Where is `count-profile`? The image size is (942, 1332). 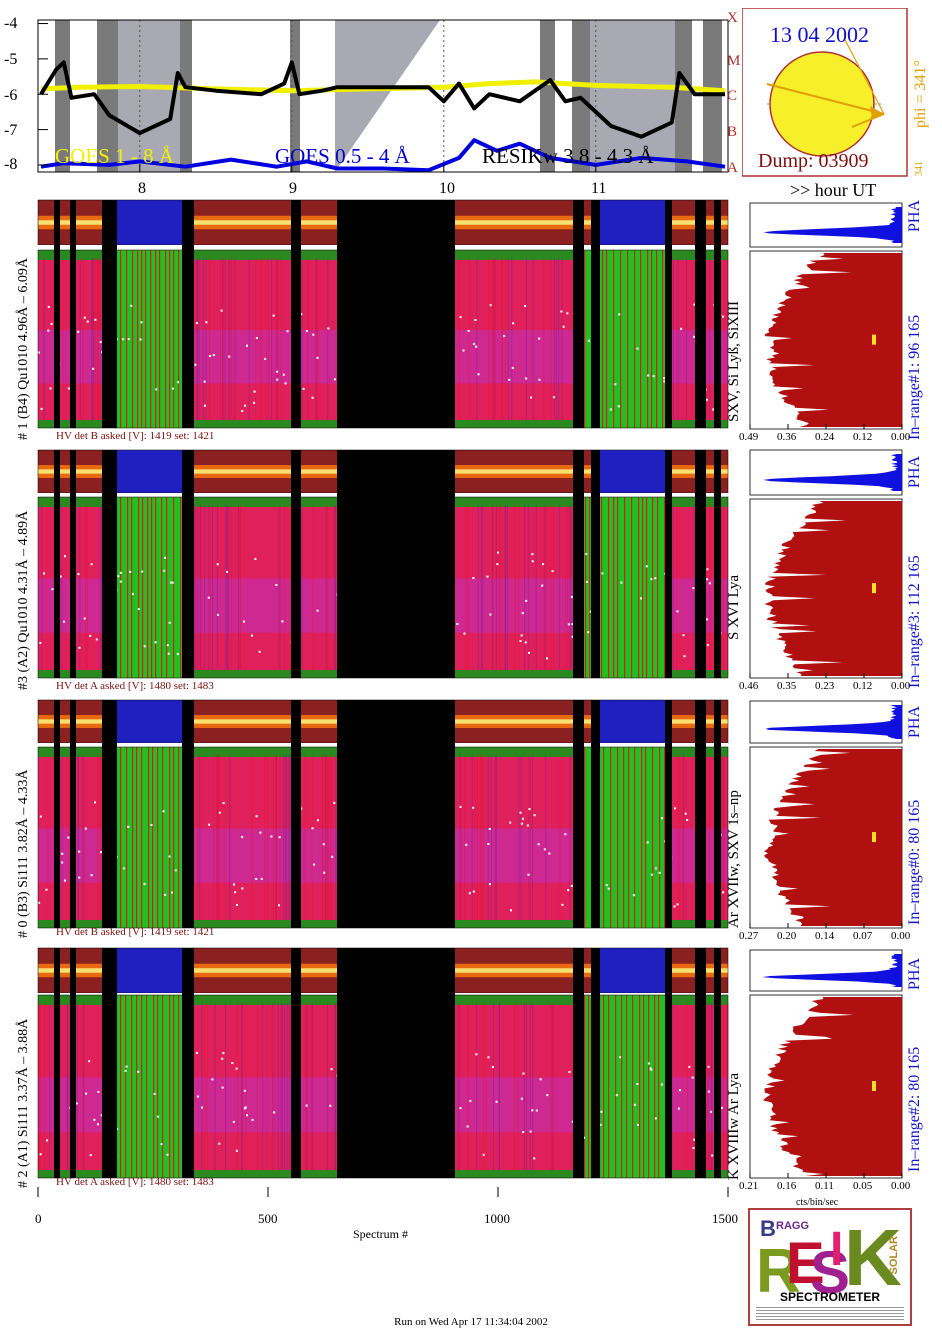 count-profile is located at coordinates (833, 340).